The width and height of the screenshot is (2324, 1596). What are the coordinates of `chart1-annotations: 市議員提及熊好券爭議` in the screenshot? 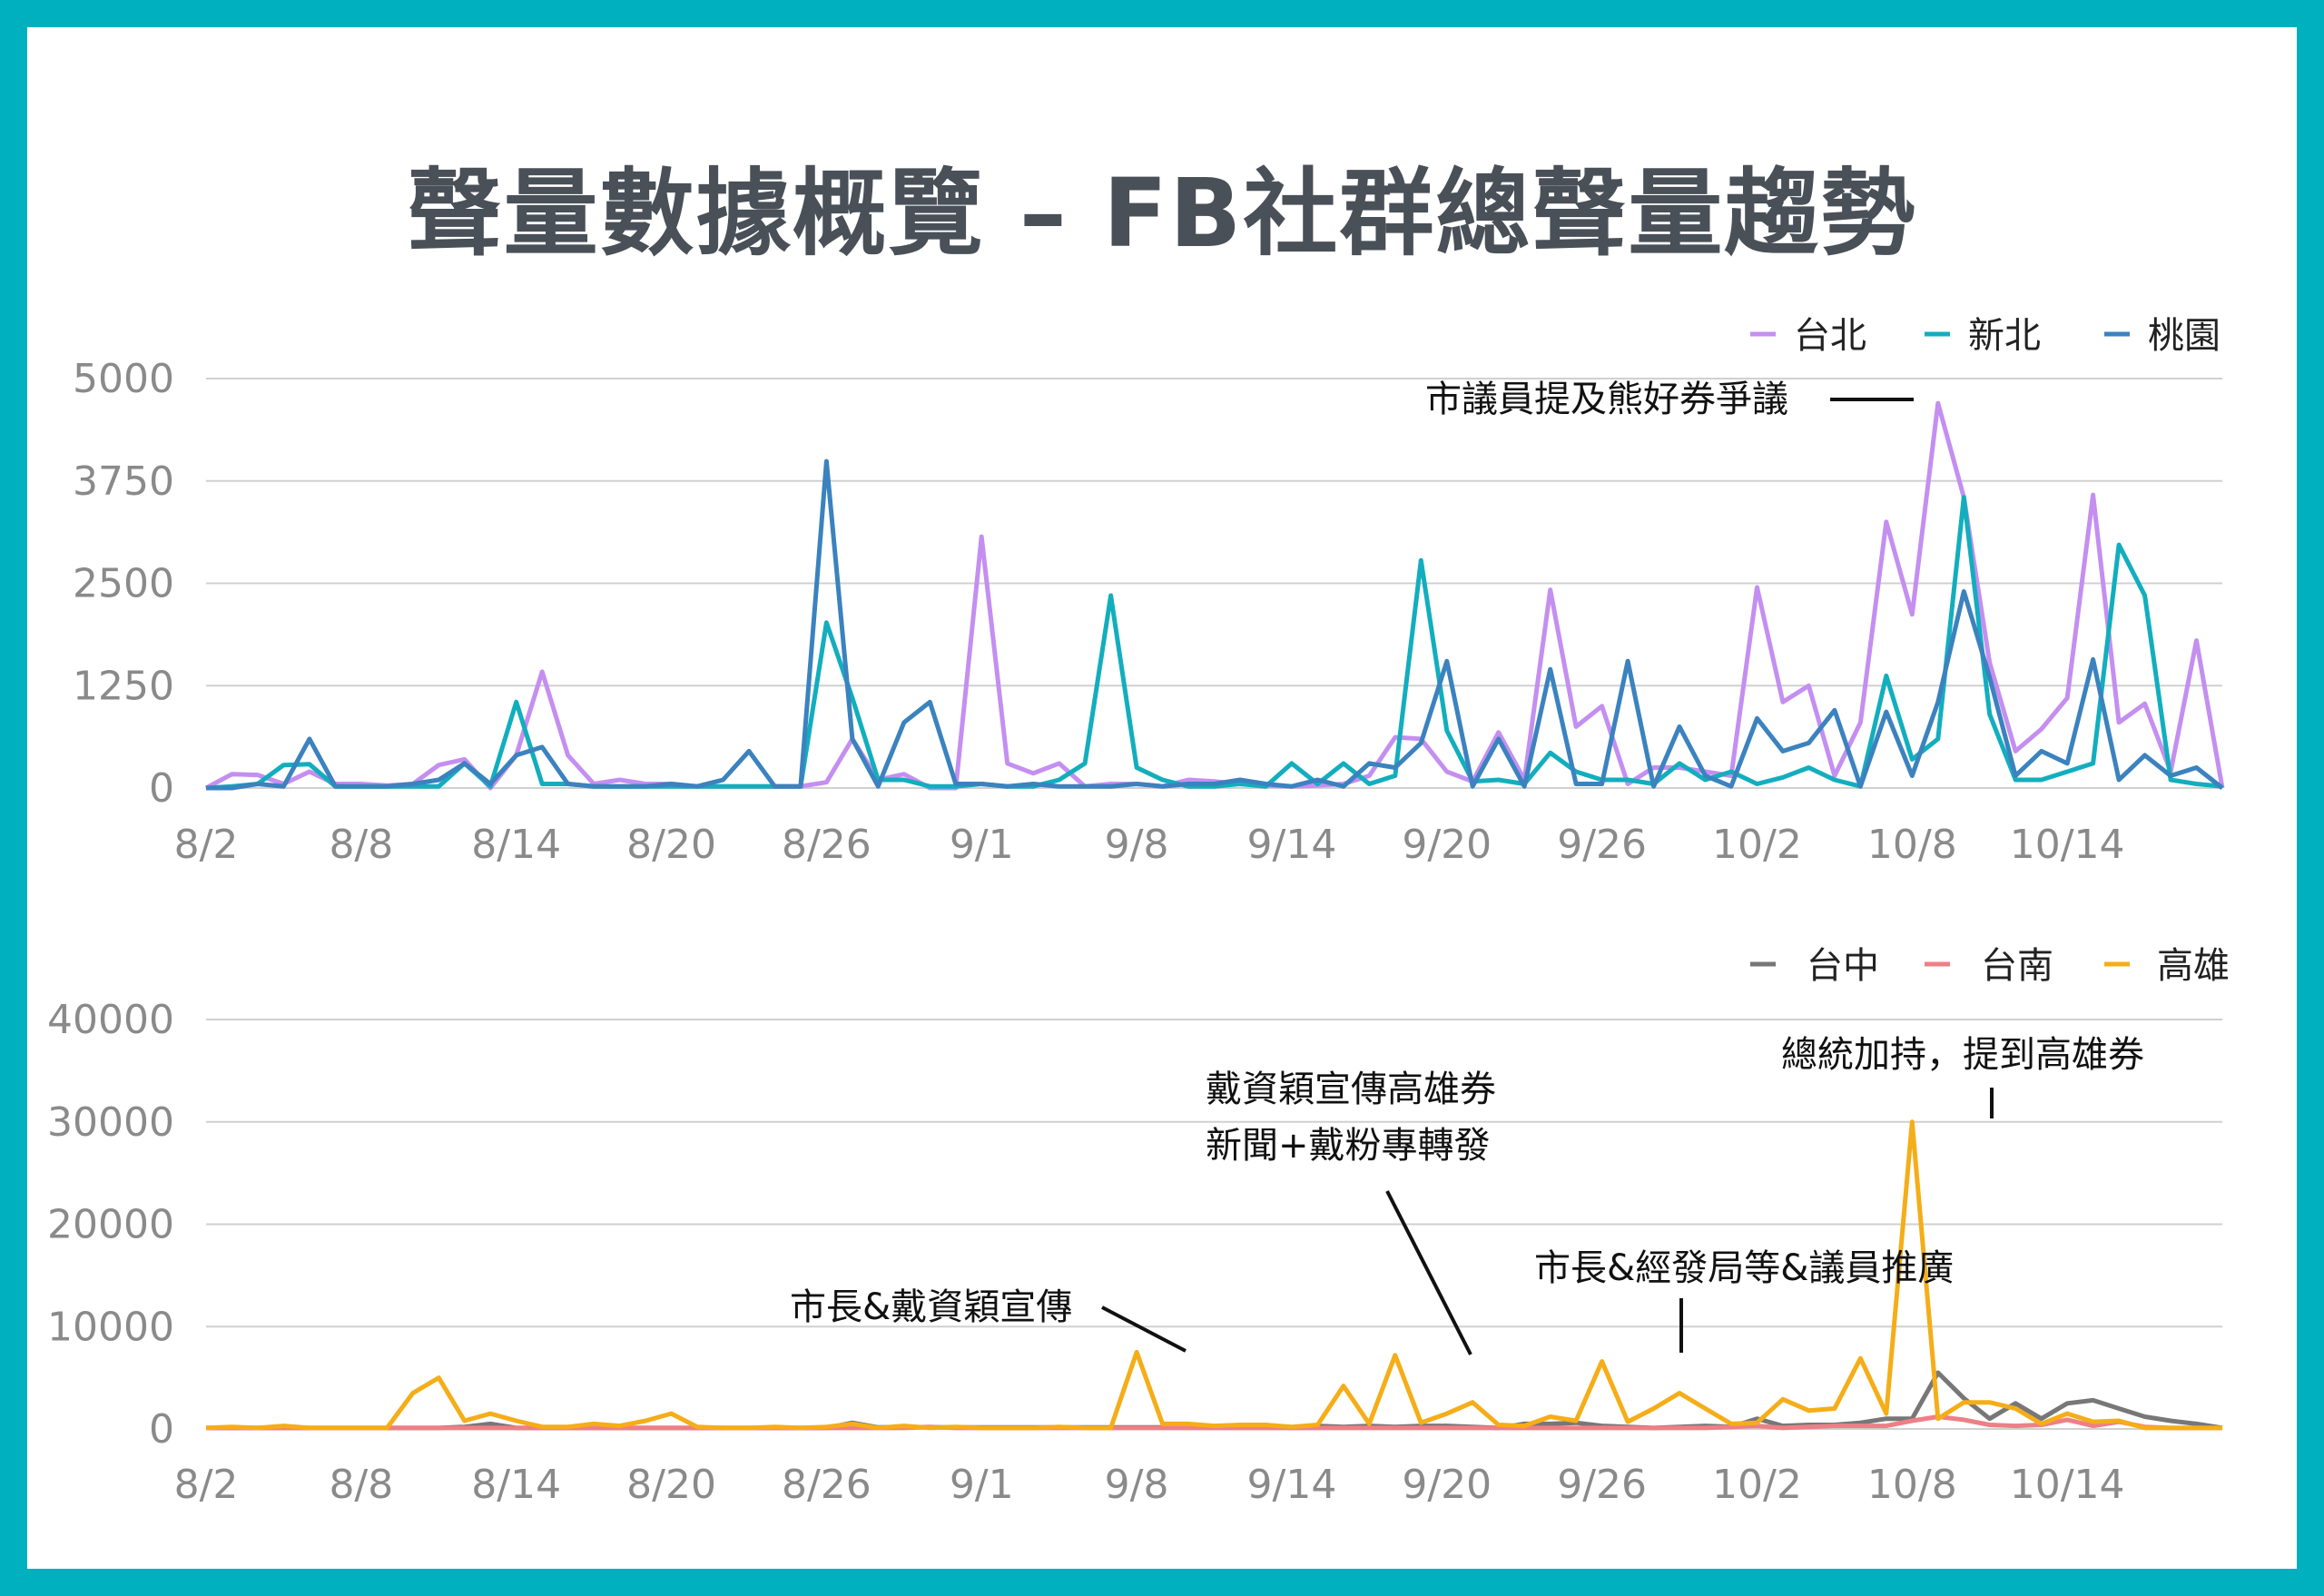 It's located at (1669, 399).